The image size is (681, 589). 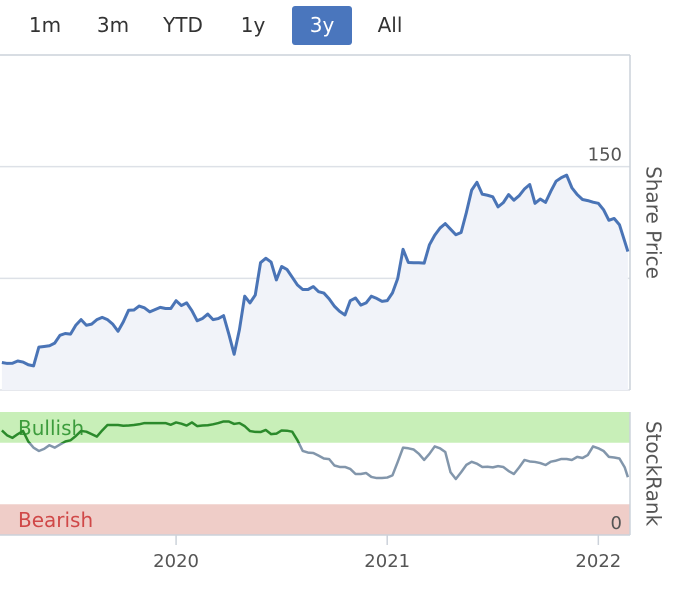 I want to click on x-tick-label: 2022, so click(x=598, y=561).